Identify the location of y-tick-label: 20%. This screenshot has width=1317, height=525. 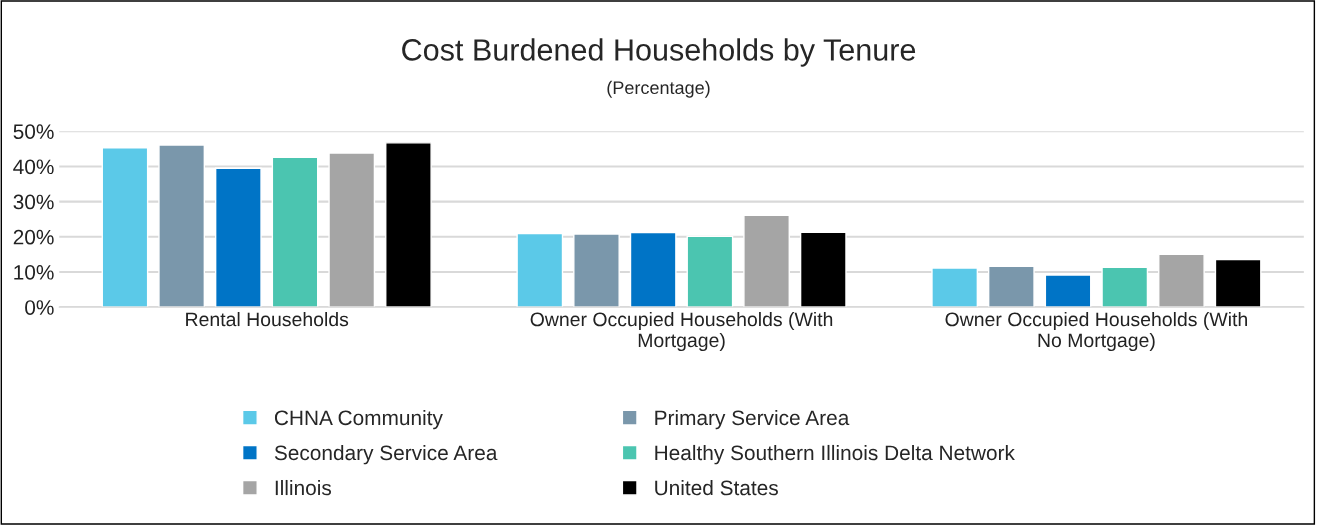
(33, 237).